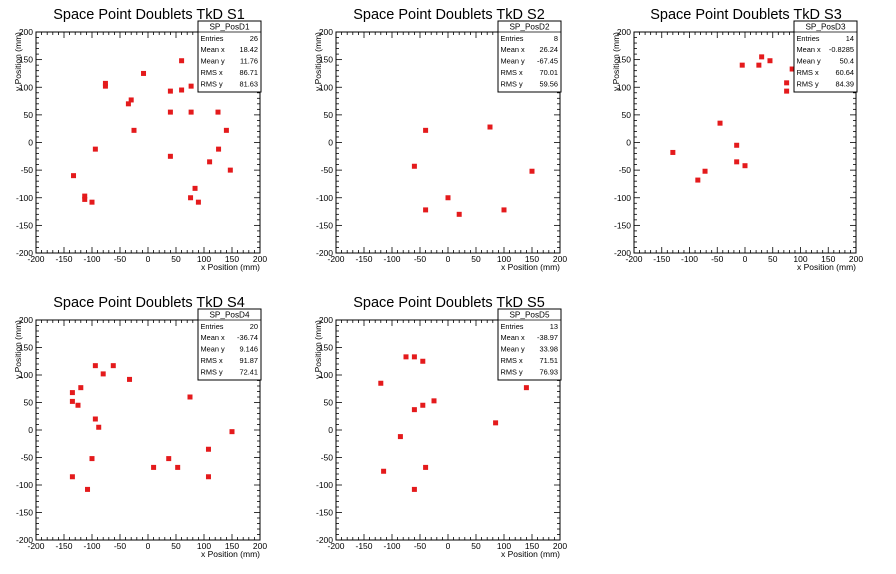  Describe the element at coordinates (91, 546) in the screenshot. I see `x-tick-label: -100` at that location.